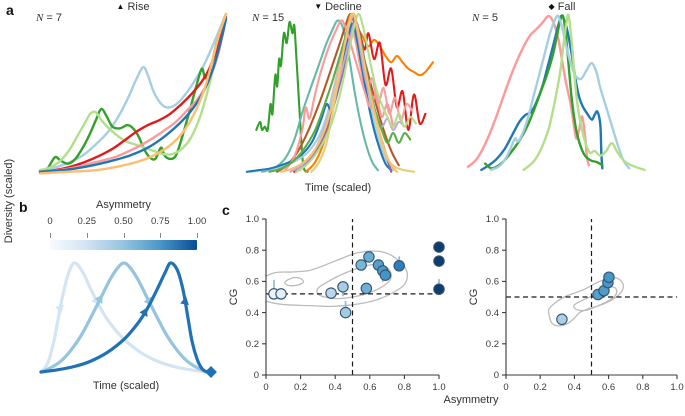  What do you see at coordinates (576, 303) in the screenshot?
I see `cg-right-scatter: 00 0.2 0.2 0.4 0.4 0.6 0.6 0.8 0.8 1.0 1.0 CG` at bounding box center [576, 303].